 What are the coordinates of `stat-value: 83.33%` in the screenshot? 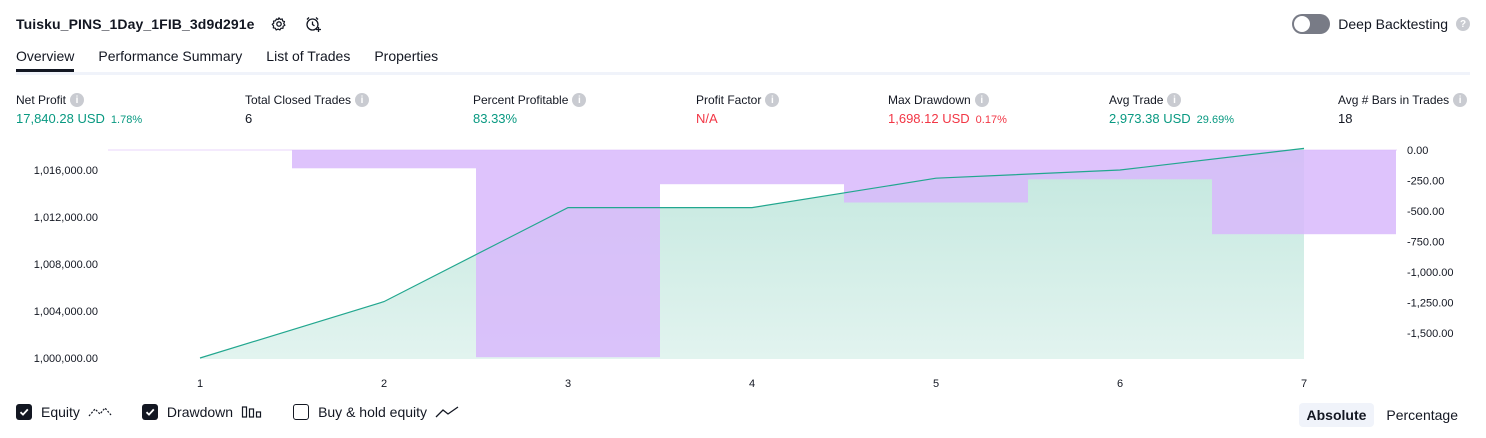 It's located at (495, 118).